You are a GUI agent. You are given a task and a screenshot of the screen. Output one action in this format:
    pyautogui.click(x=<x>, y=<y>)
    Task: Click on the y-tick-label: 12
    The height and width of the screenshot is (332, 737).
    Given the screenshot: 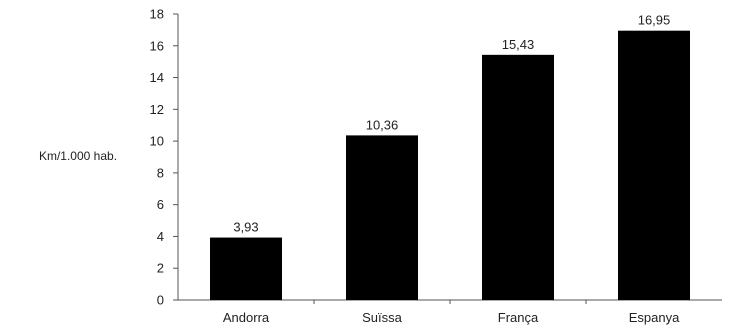 What is the action you would take?
    pyautogui.click(x=157, y=109)
    